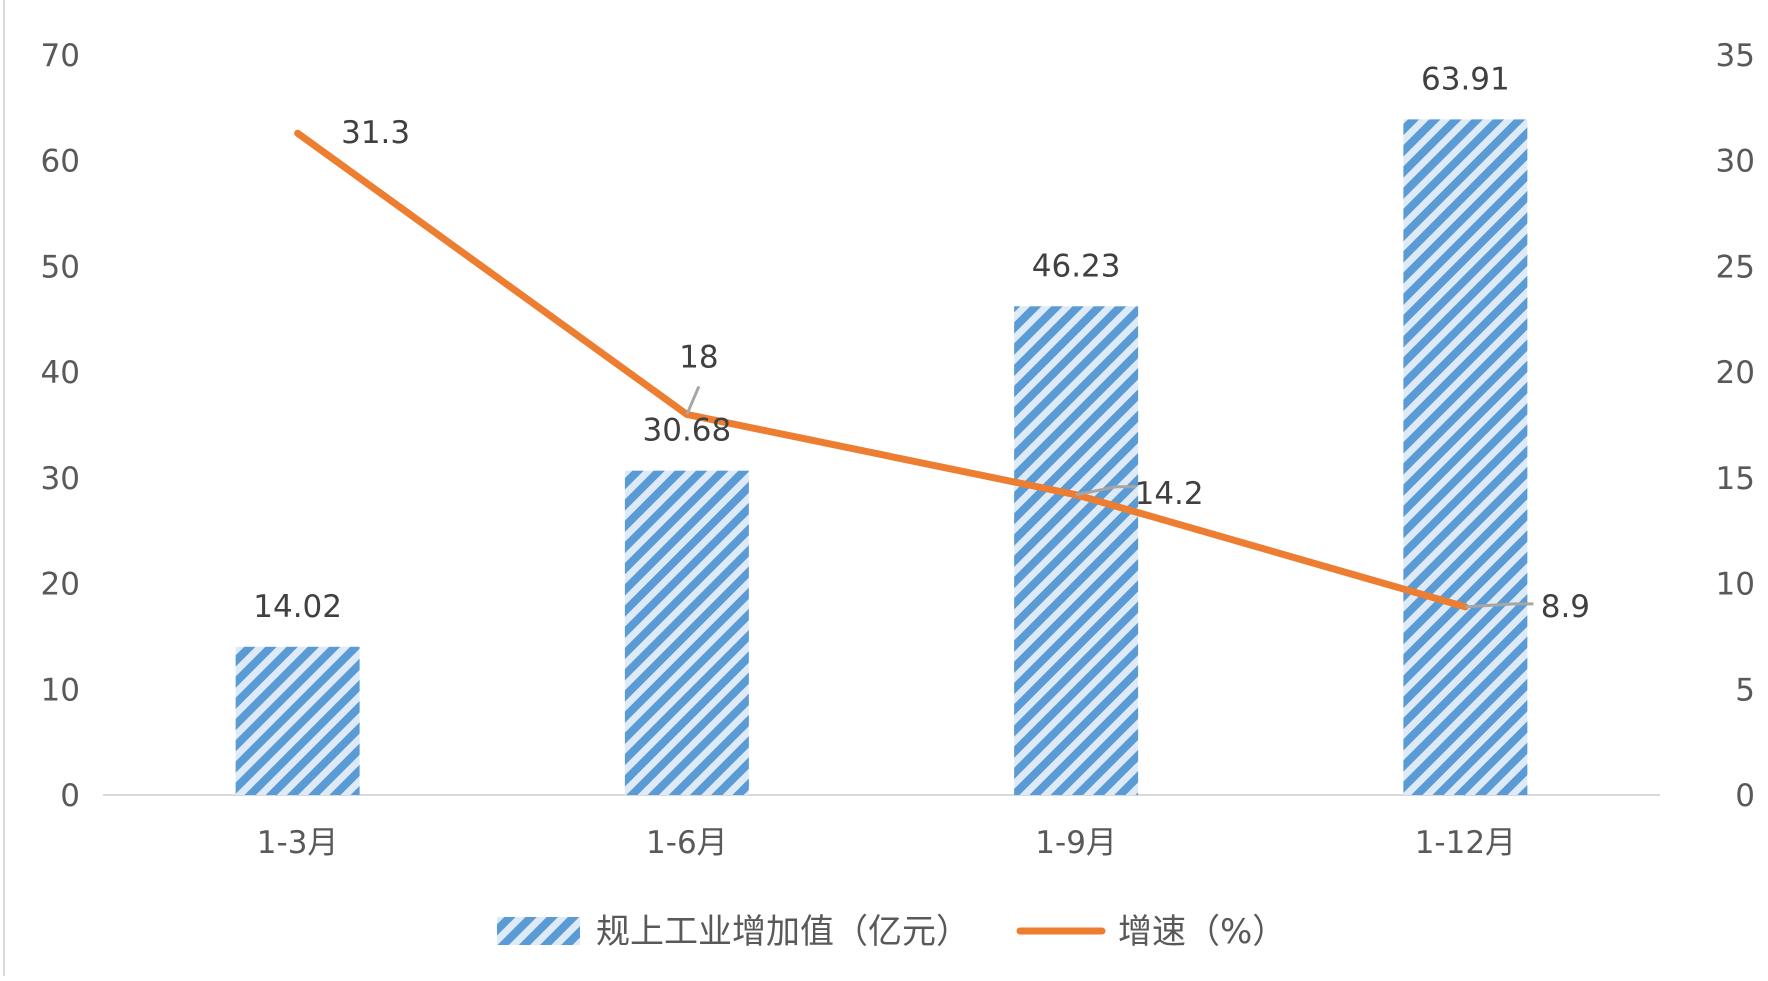 Image resolution: width=1768 pixels, height=981 pixels. I want to click on y-left-tick-label: 50, so click(60, 267).